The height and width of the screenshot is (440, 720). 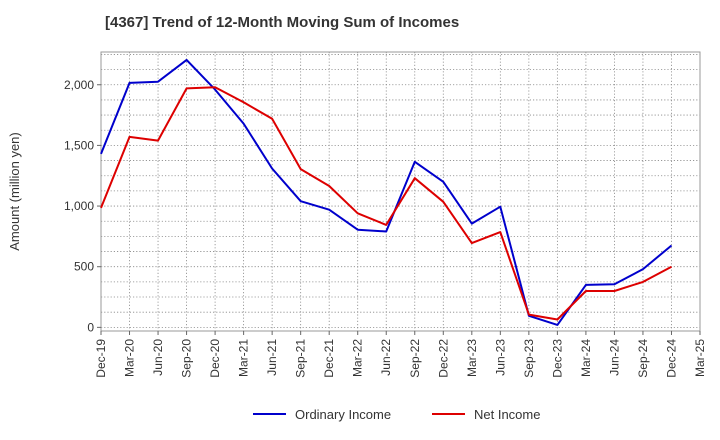 What do you see at coordinates (529, 358) in the screenshot?
I see `x-tick-label: Sep-23` at bounding box center [529, 358].